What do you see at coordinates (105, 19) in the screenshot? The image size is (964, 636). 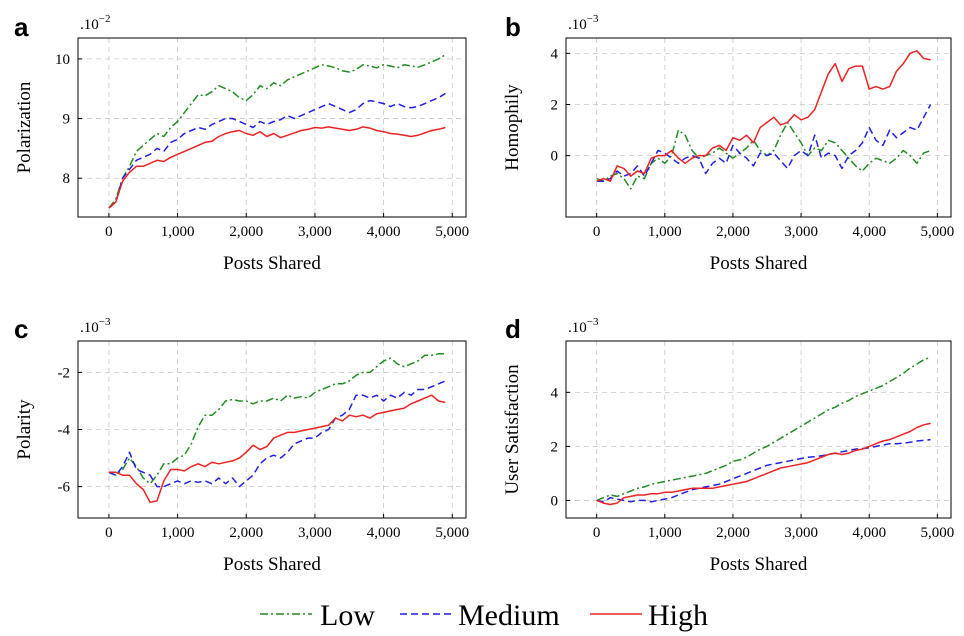 I see `exponent-power: −2` at bounding box center [105, 19].